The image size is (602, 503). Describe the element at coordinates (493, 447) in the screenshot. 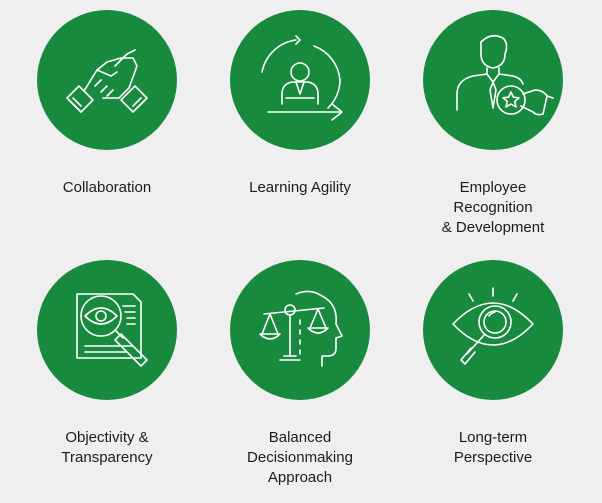

I see `value-label: Long-term Perspective` at that location.